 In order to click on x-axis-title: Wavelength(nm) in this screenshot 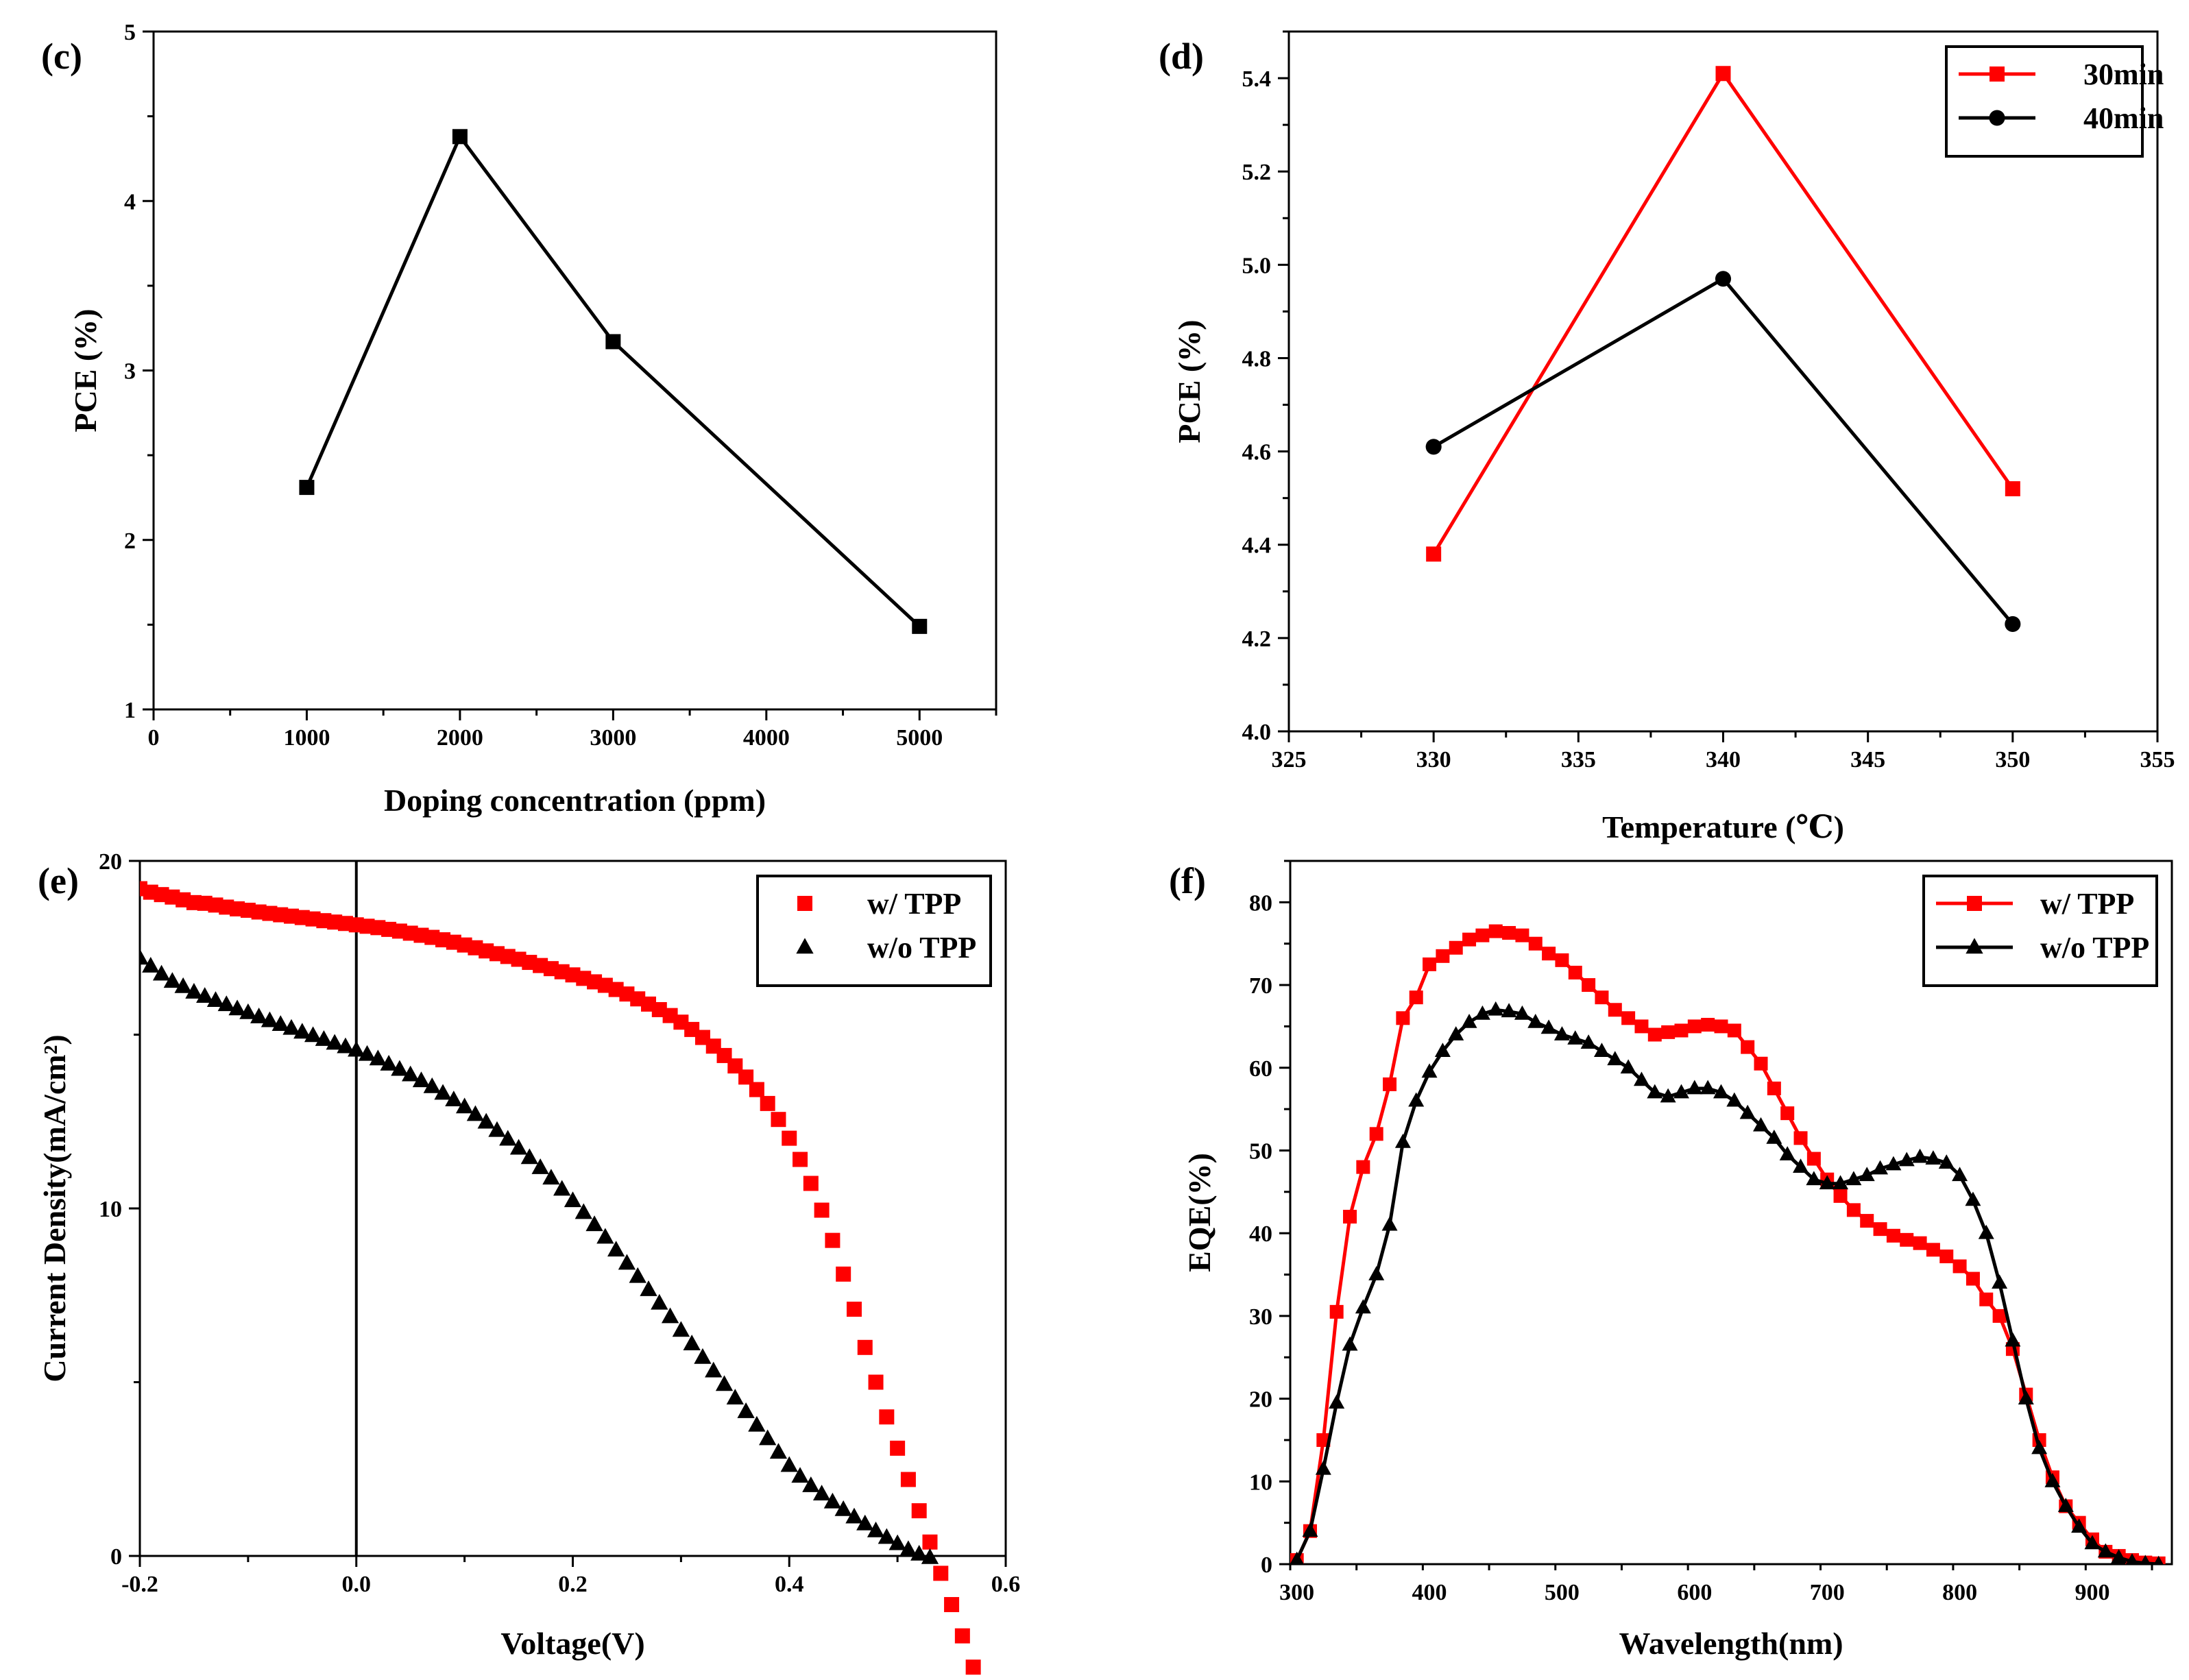, I will do `click(1731, 1643)`.